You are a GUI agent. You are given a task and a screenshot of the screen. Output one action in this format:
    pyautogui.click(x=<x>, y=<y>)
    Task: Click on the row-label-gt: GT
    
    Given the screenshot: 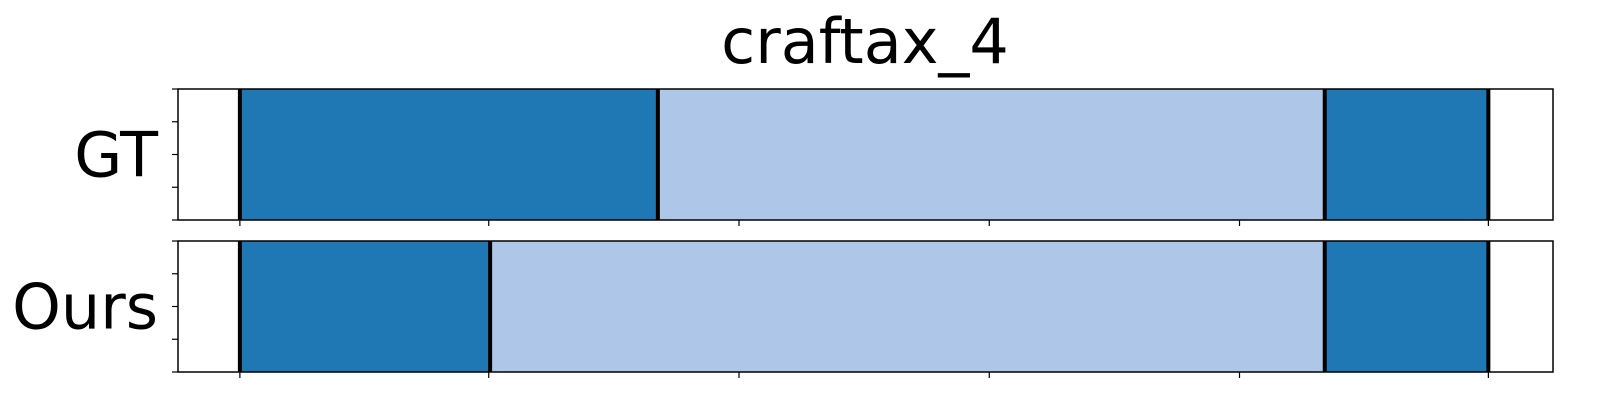 What is the action you would take?
    pyautogui.click(x=116, y=155)
    